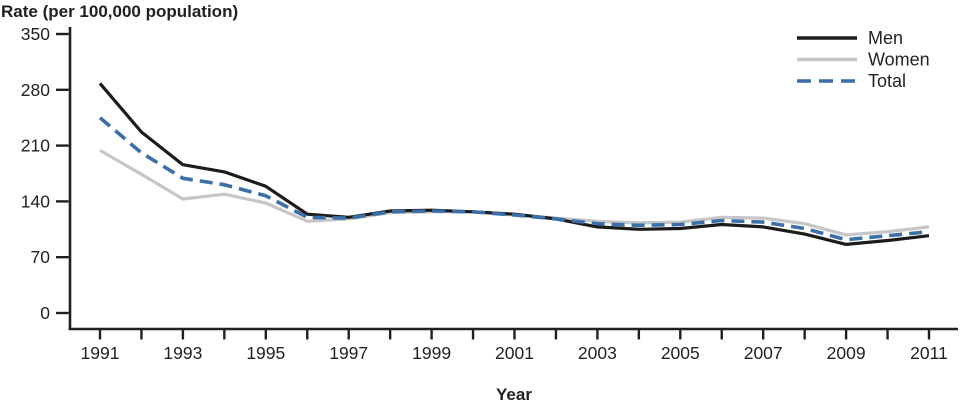 This screenshot has width=960, height=414. Describe the element at coordinates (763, 353) in the screenshot. I see `x-tick-label: 2007` at that location.